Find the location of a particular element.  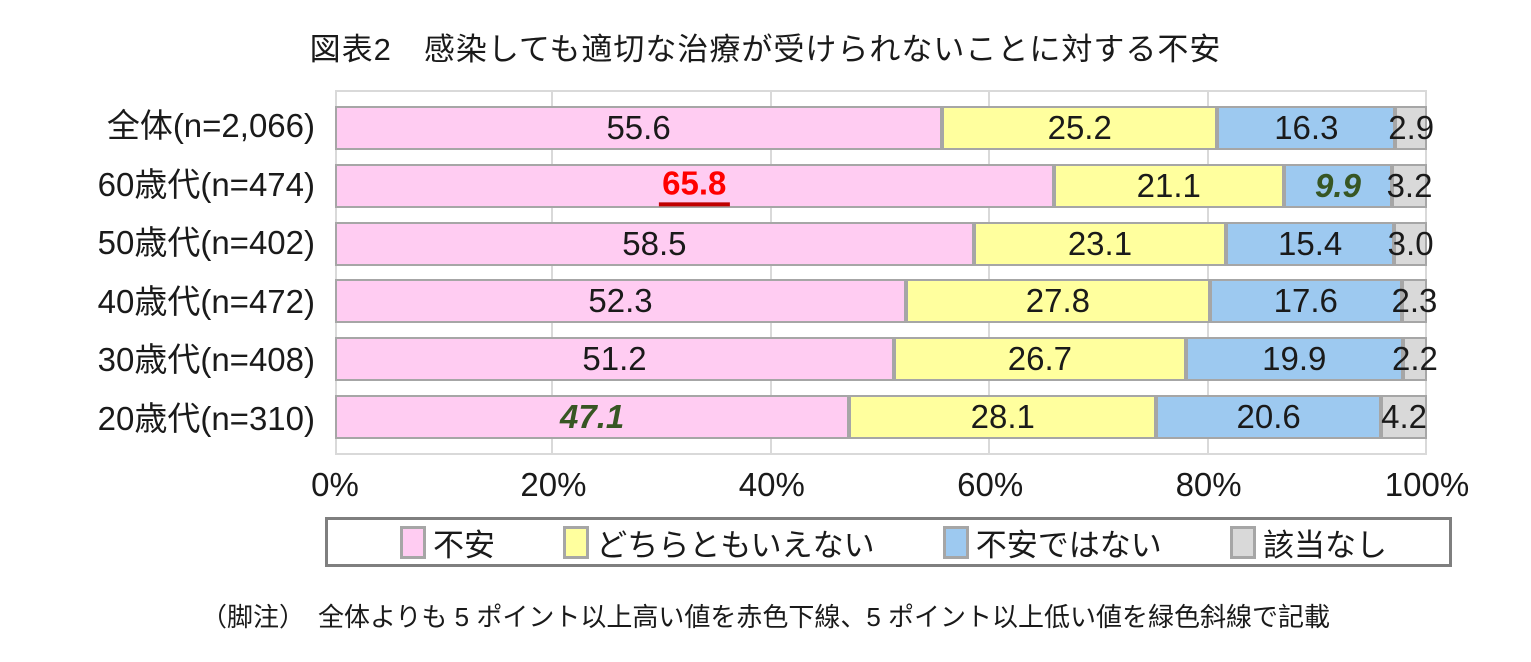

legend-label: 不安ではない is located at coordinates (1068, 545).